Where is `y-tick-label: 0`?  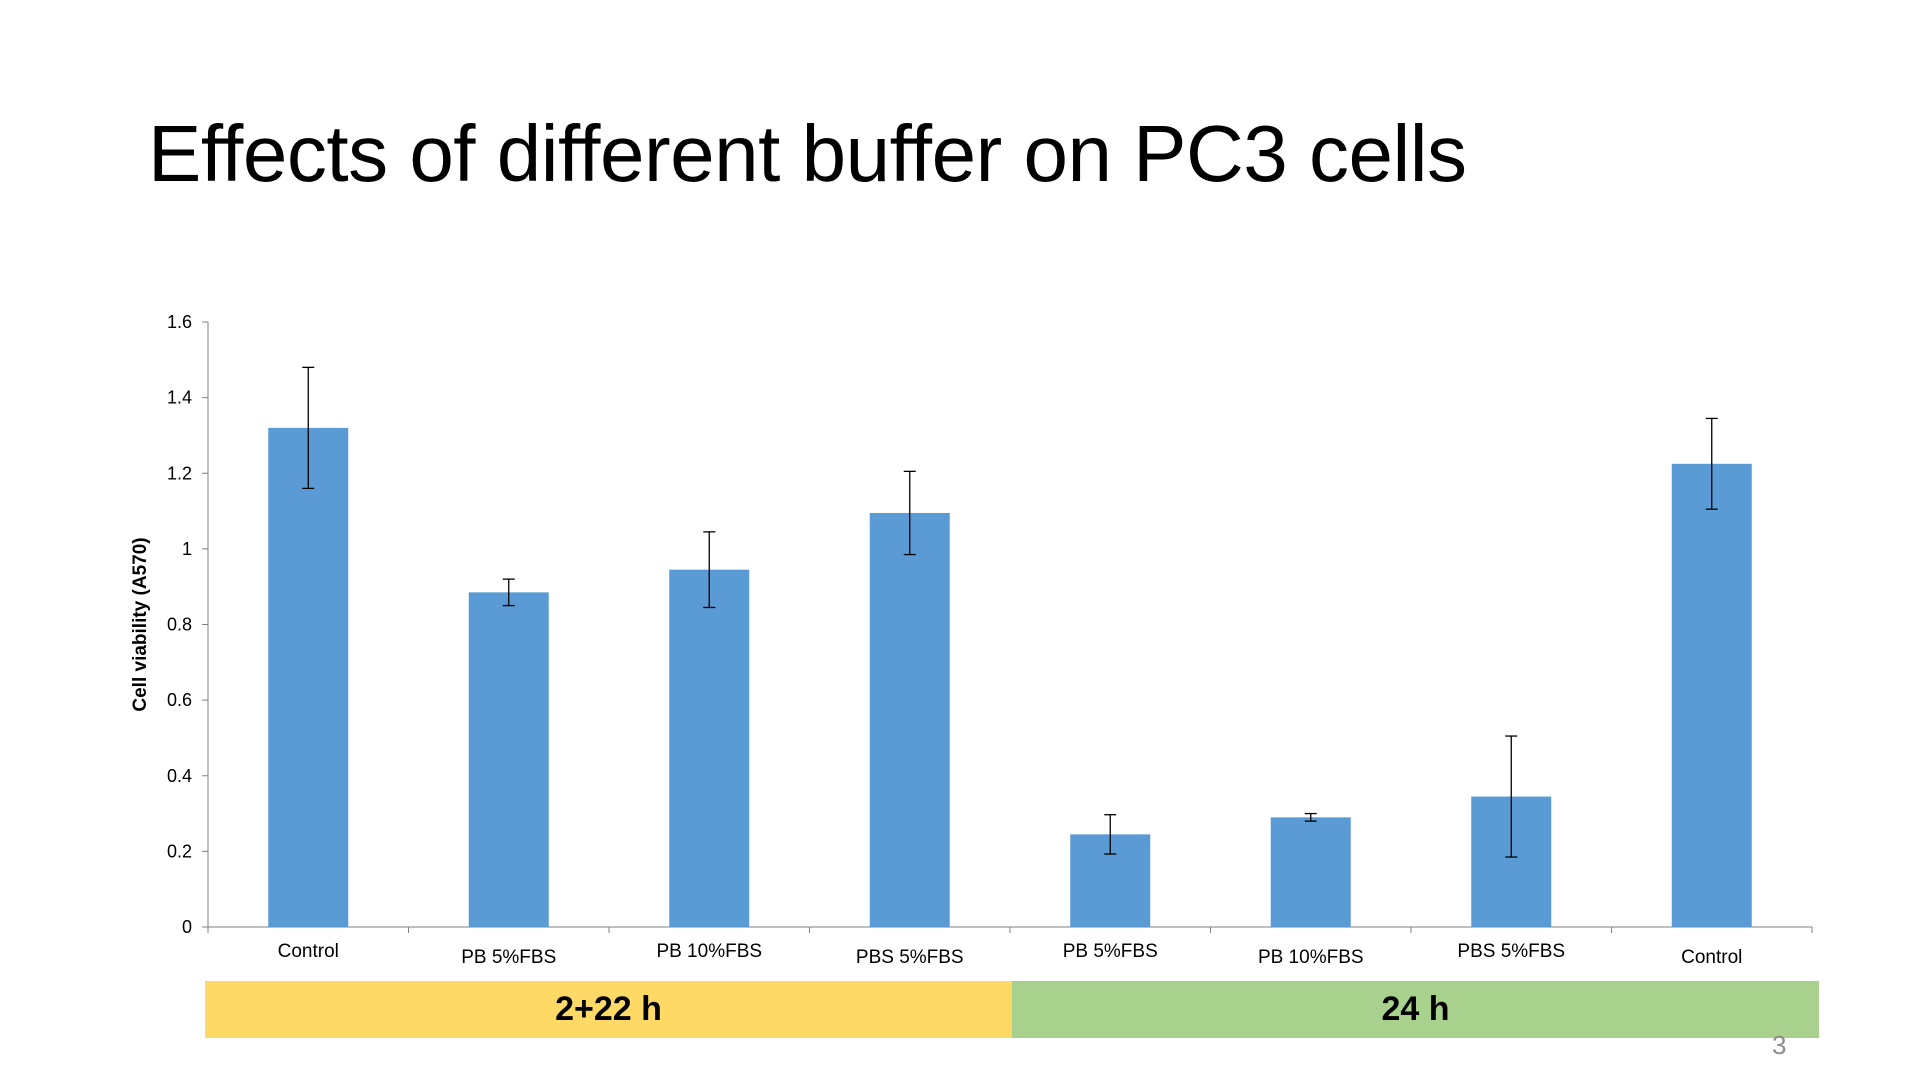
y-tick-label: 0 is located at coordinates (187, 927).